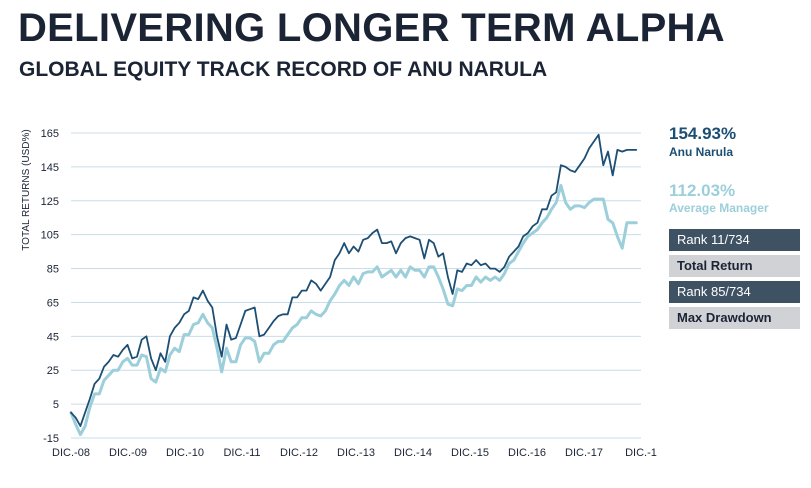 The width and height of the screenshot is (811, 488). I want to click on x-tick-label: DIC.-11, so click(241, 453).